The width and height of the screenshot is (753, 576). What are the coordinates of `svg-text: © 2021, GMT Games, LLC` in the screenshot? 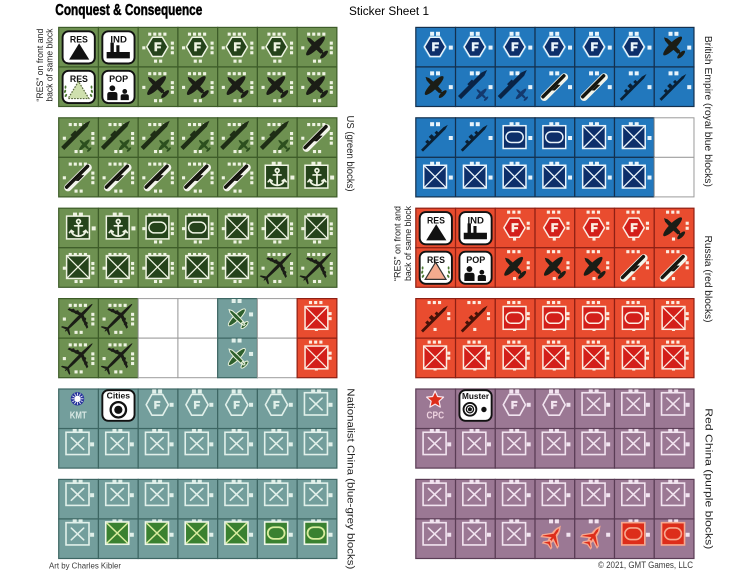 It's located at (645, 565).